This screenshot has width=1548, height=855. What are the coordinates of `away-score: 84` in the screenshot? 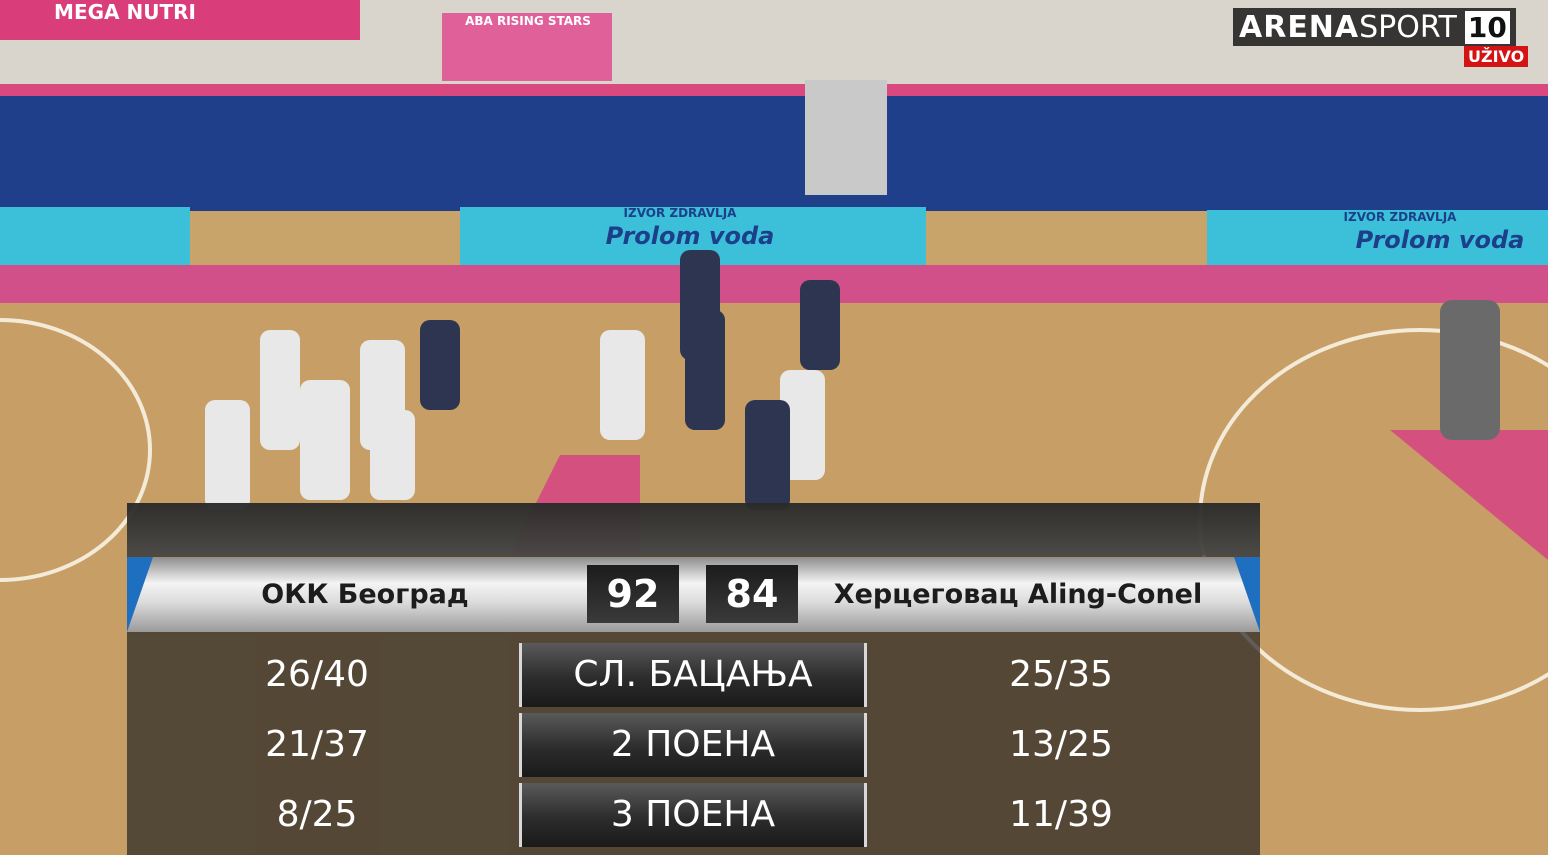 It's located at (752, 594).